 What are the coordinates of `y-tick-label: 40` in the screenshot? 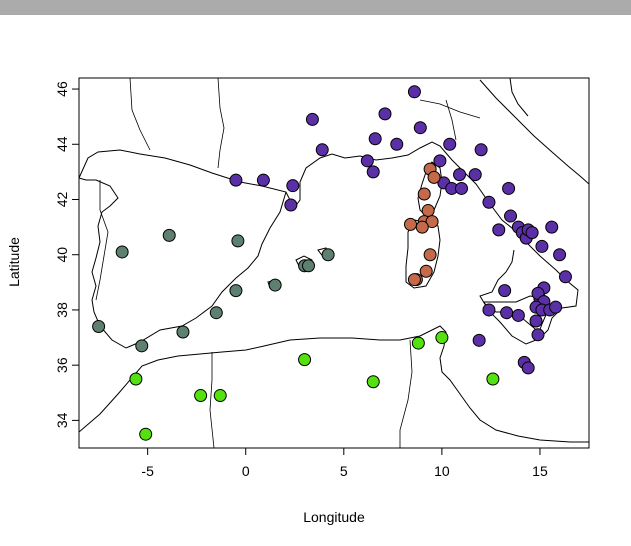 It's located at (62, 255).